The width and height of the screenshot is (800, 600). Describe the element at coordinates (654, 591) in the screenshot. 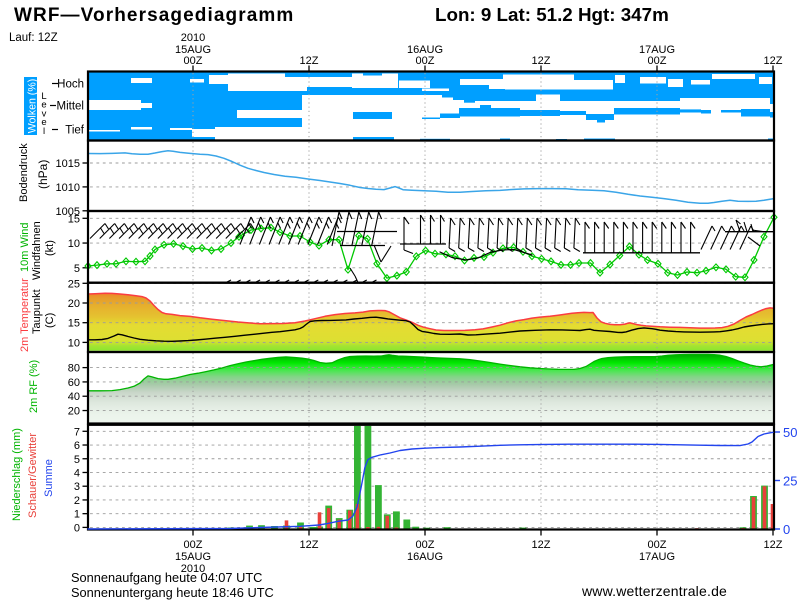

I see `svg-text: www.wetterzentrale.de` at that location.